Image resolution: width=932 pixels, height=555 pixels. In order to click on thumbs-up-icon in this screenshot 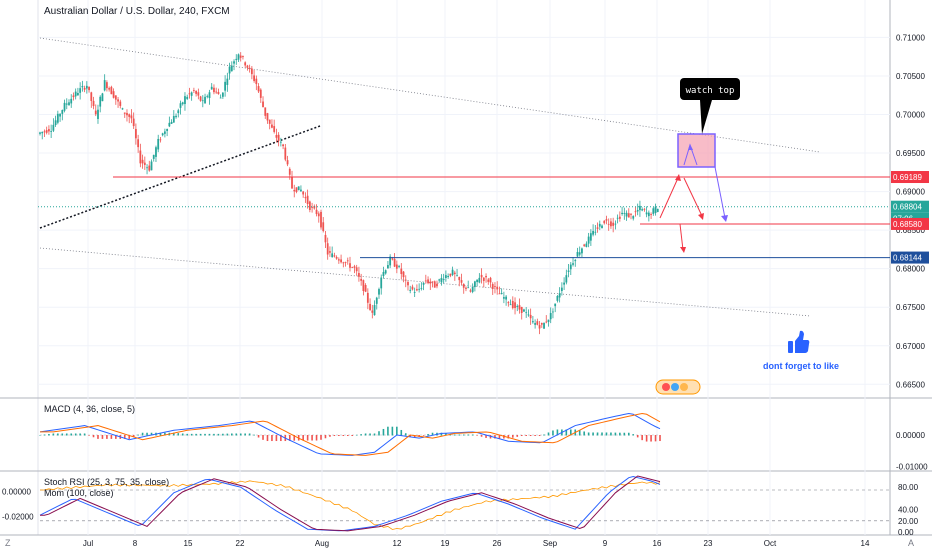, I will do `click(799, 341)`.